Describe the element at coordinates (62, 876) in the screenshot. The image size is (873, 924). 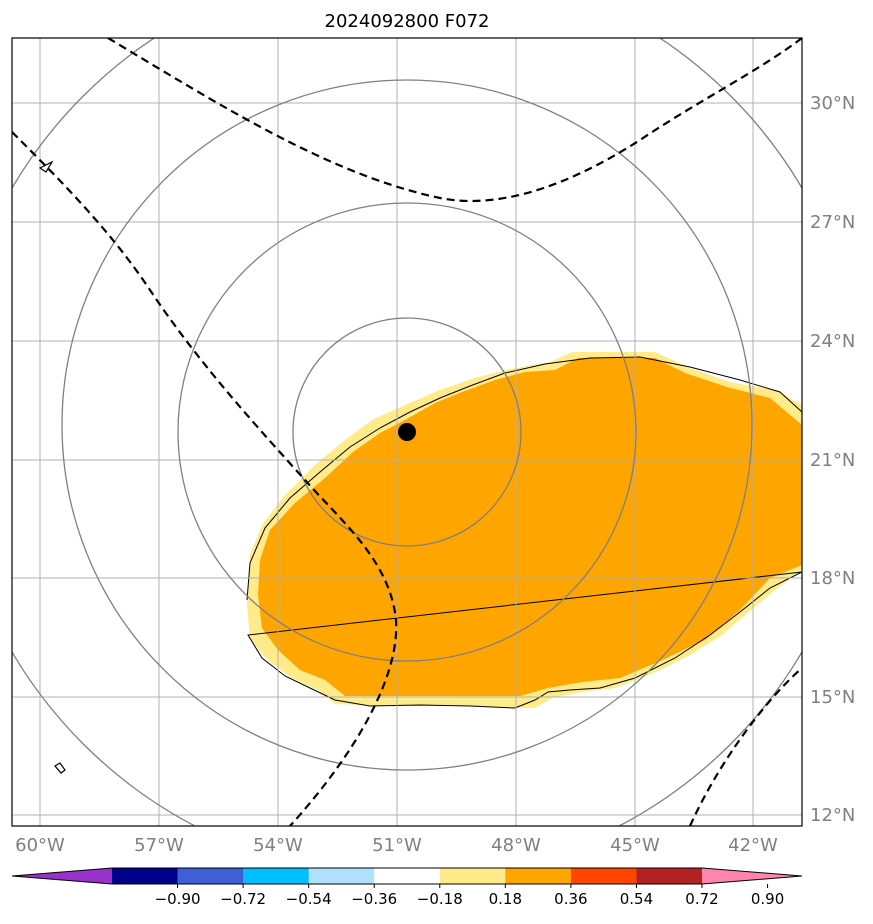
I see `colorbar-extend-low` at that location.